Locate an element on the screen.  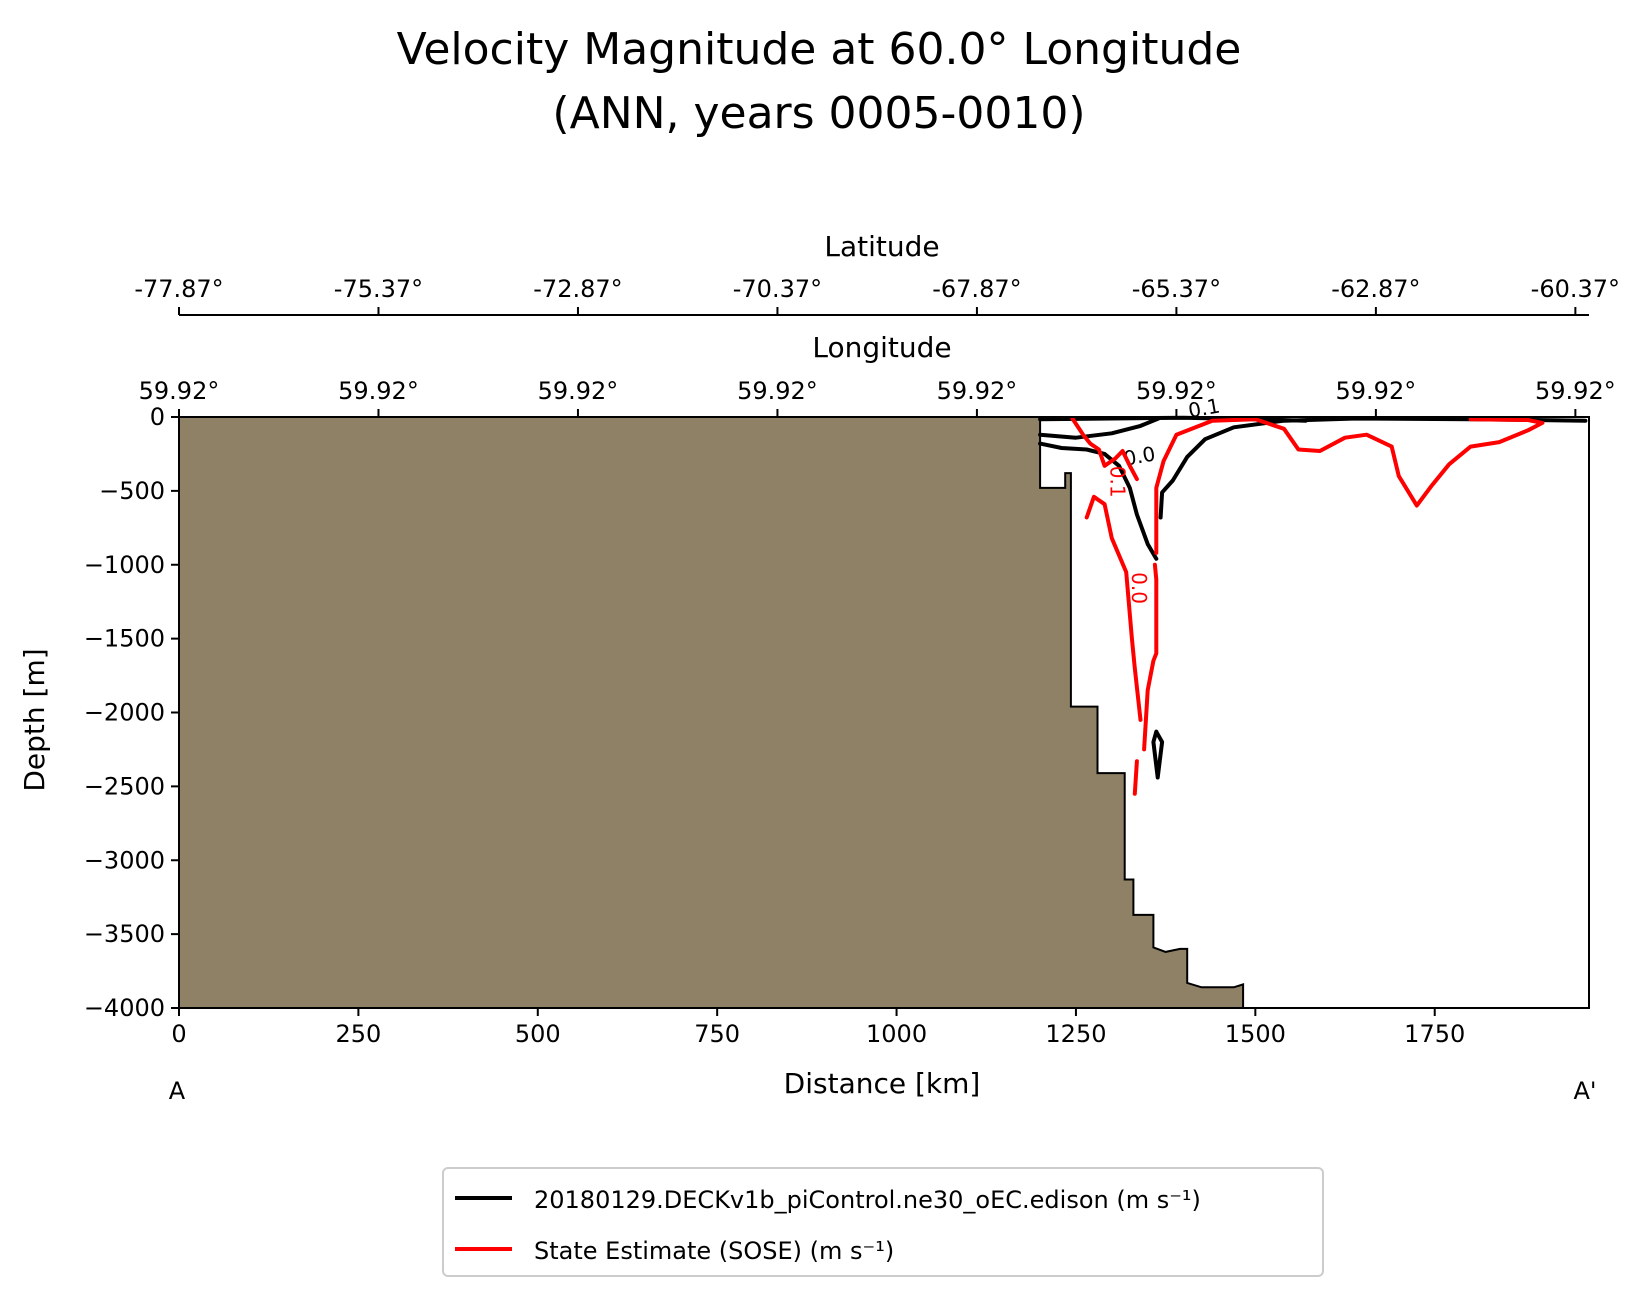
section-start-label: A is located at coordinates (177, 1091).